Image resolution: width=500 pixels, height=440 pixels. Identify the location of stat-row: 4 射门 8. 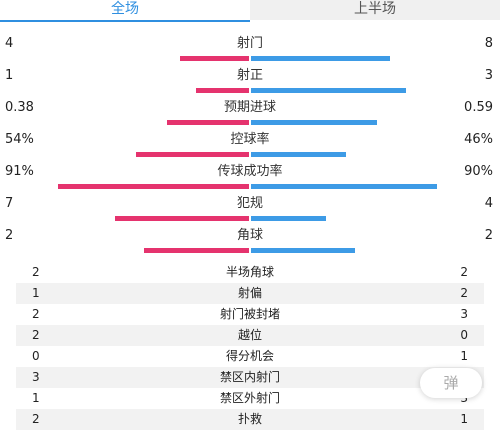
(250, 51).